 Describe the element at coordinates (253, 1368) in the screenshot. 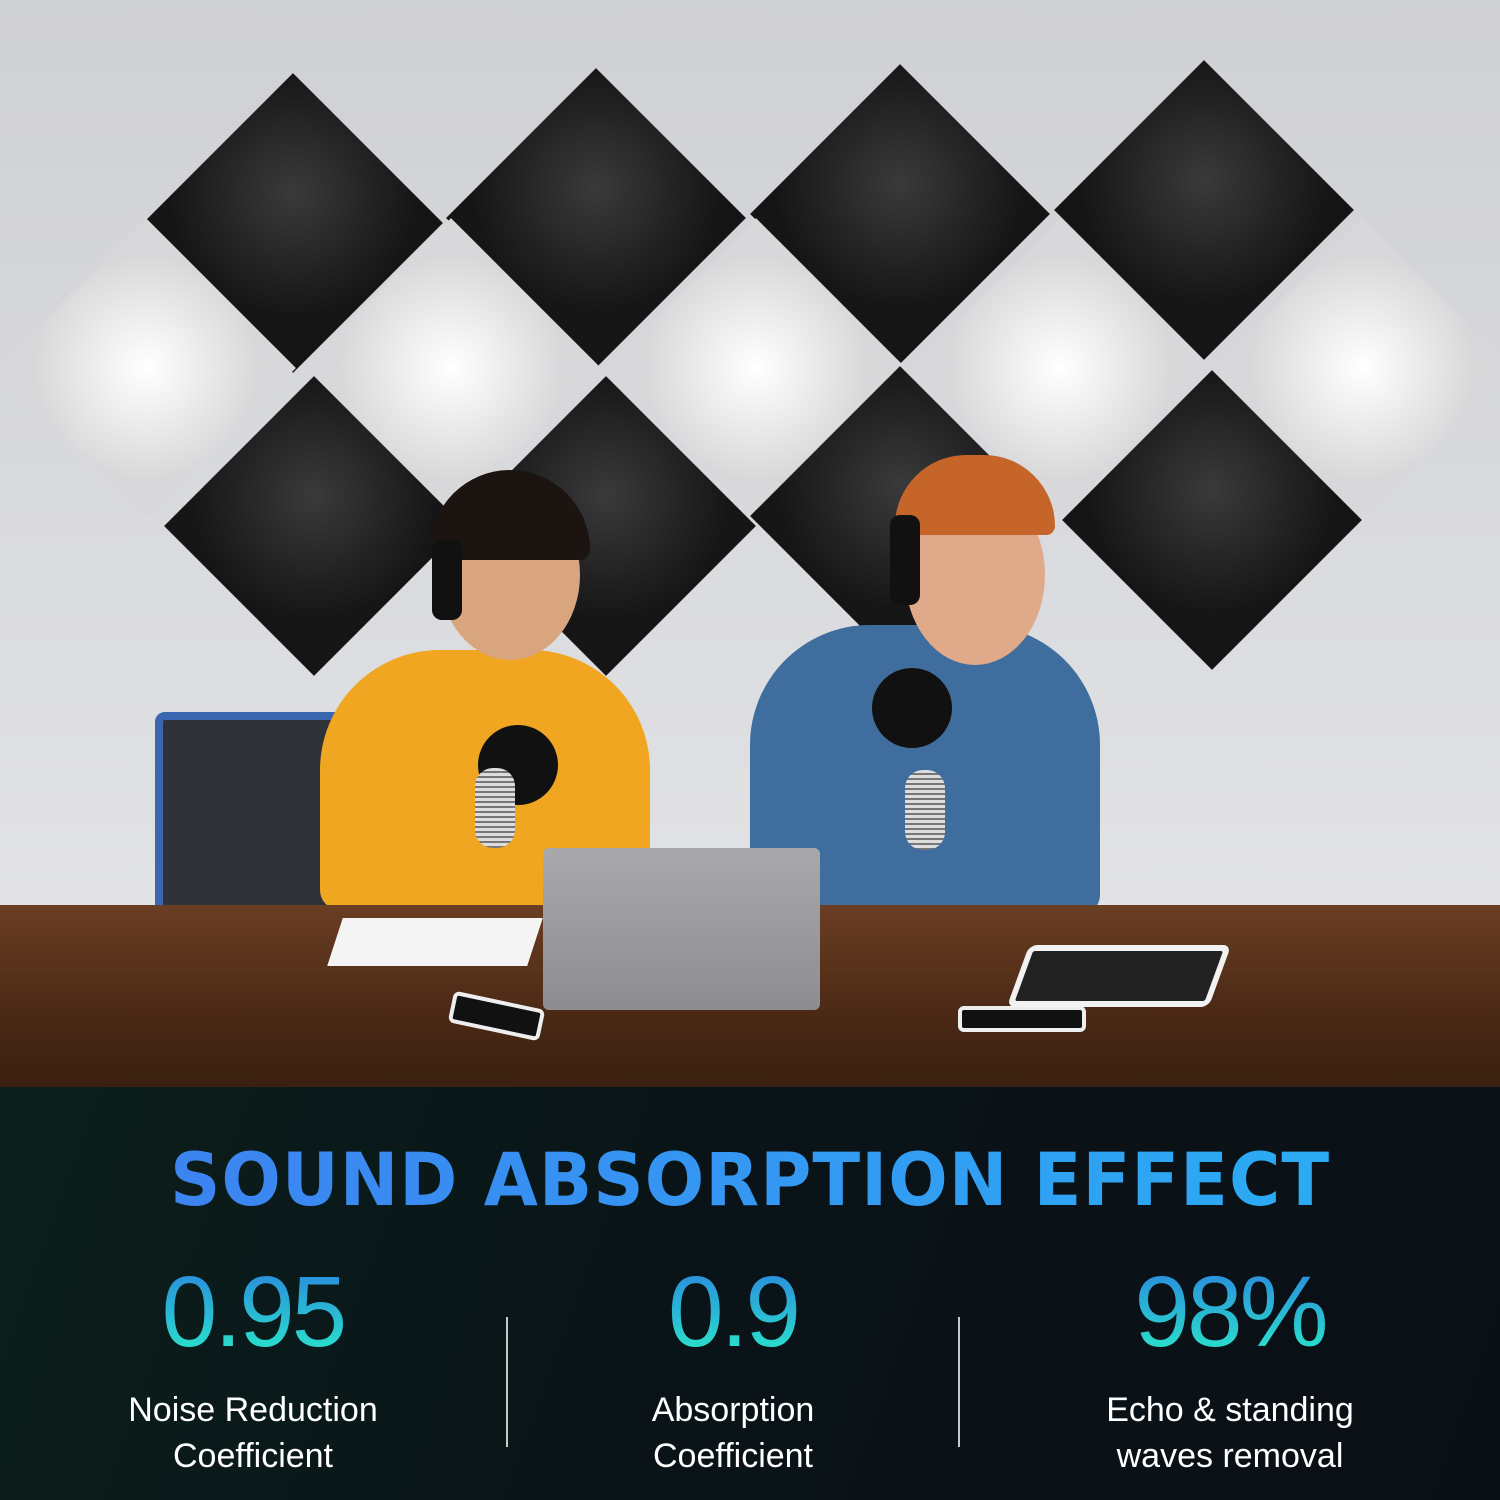

I see `stat-noise-reduction: 0.95 Noise Reduction Coefficient` at that location.